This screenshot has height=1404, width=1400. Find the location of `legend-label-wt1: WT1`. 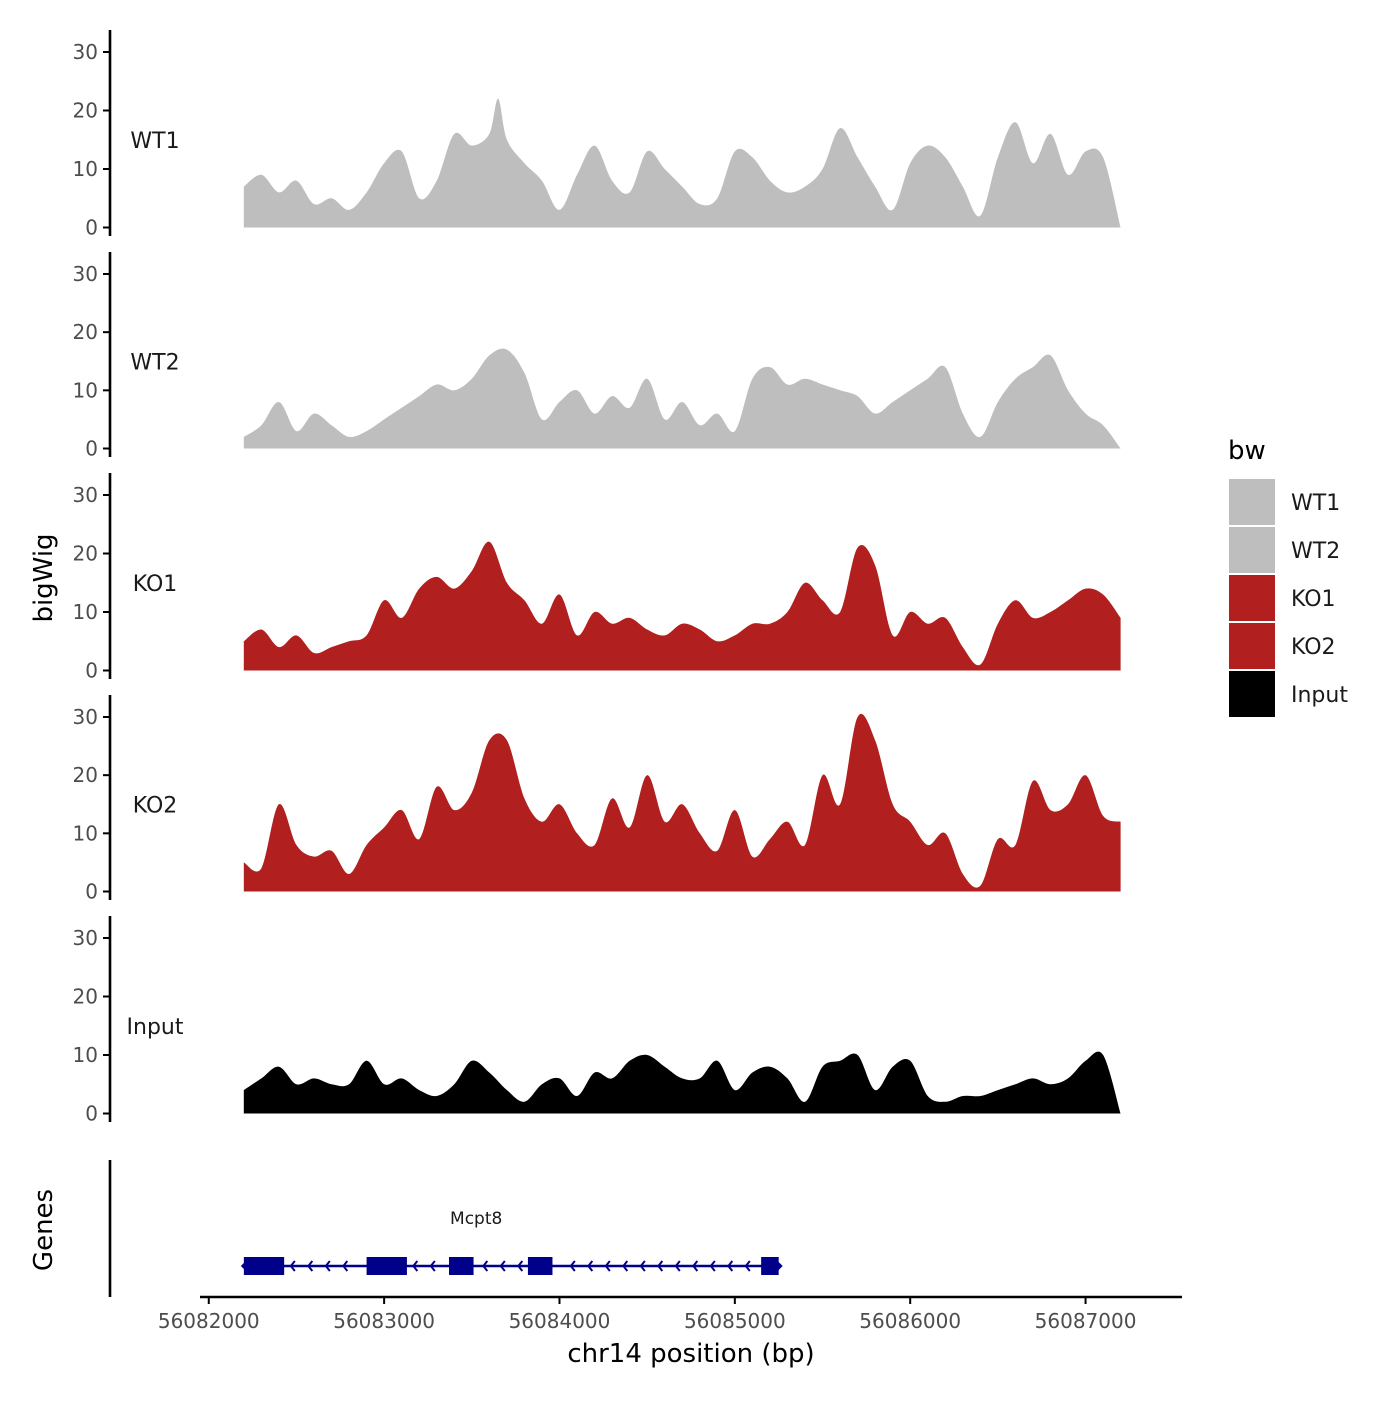

legend-label-wt1: WT1 is located at coordinates (1315, 503).